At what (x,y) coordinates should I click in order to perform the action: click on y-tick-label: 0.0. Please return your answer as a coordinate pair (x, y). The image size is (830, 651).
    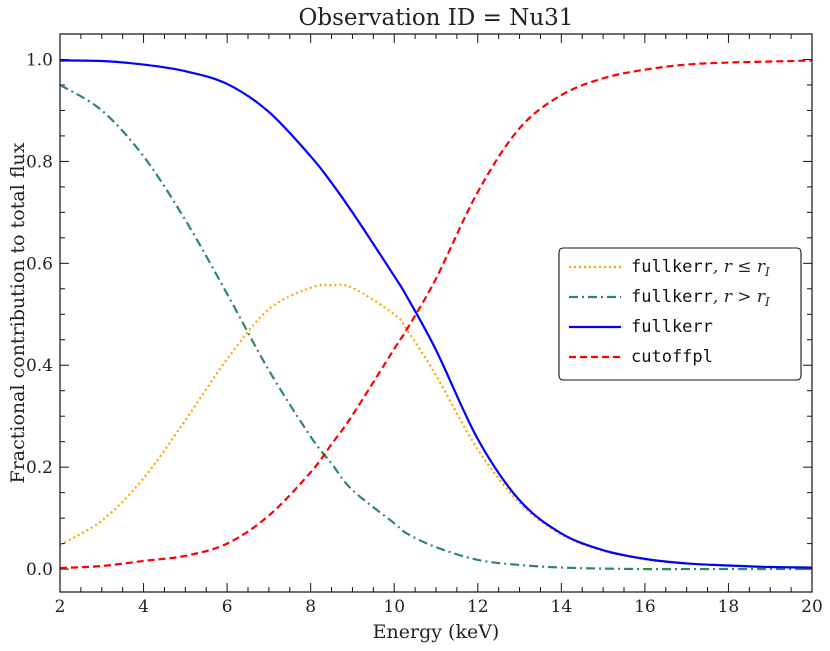
    Looking at the image, I should click on (39, 570).